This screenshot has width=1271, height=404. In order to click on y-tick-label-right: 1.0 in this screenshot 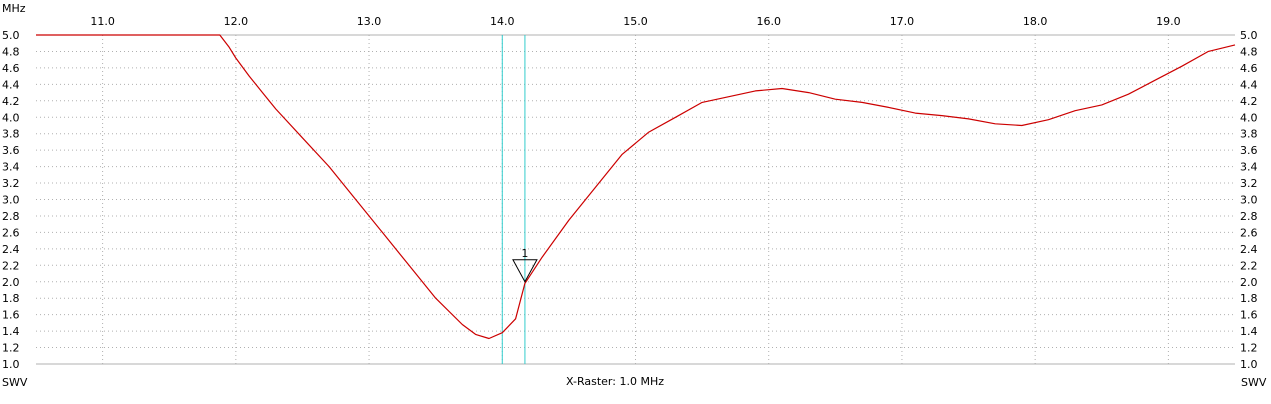, I will do `click(1249, 364)`.